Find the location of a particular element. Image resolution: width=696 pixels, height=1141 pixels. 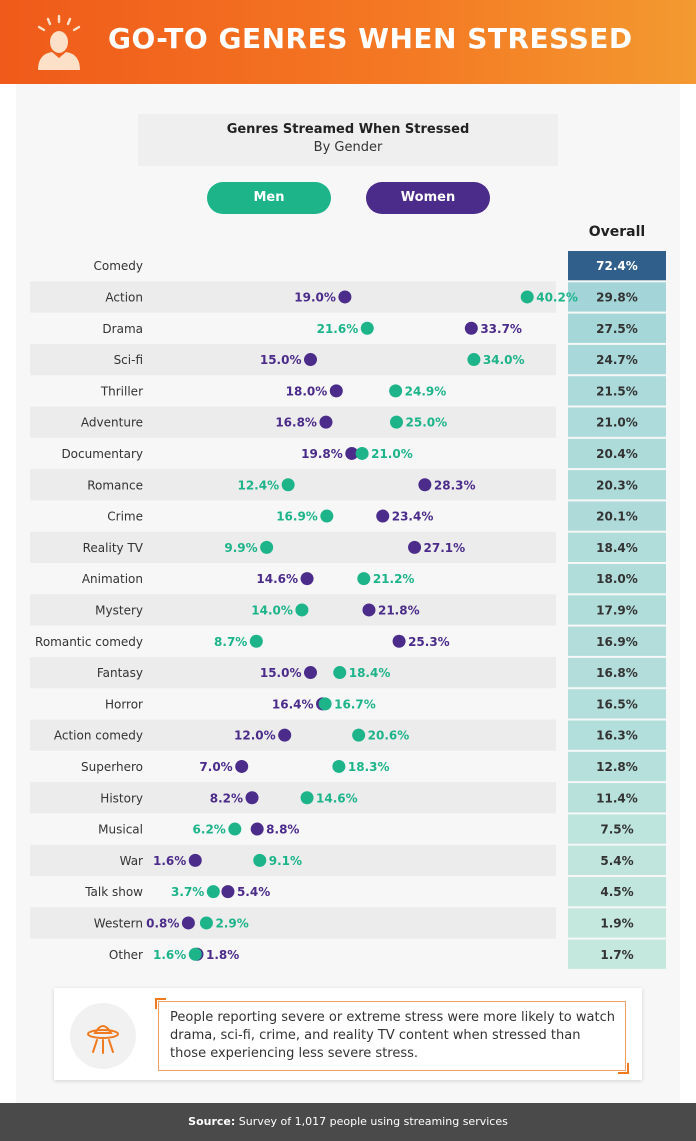

overall-column-header: Overall is located at coordinates (617, 232).